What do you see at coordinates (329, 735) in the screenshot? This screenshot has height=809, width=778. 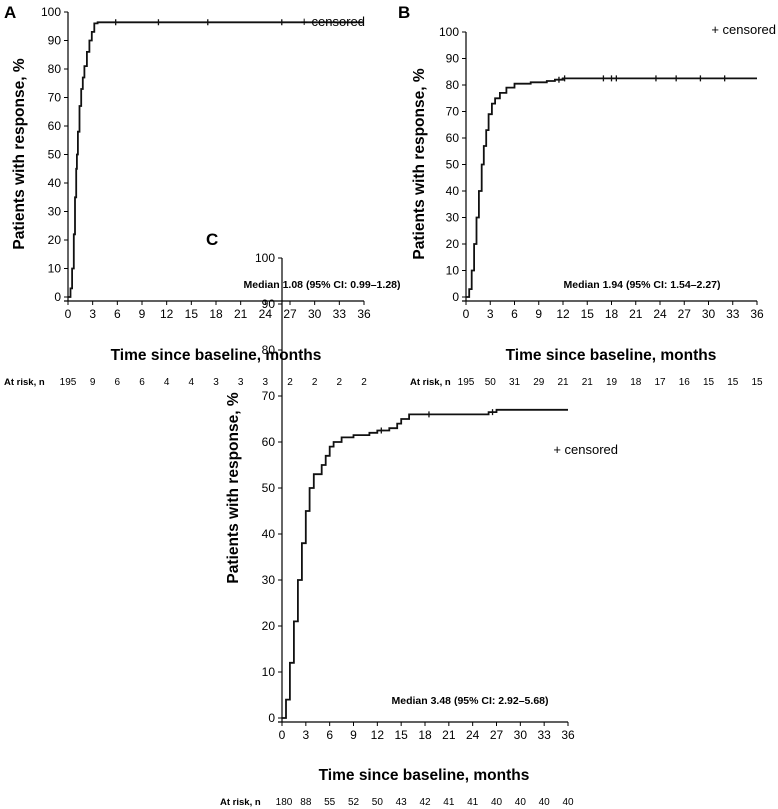 I see `x-tick-label: 6` at bounding box center [329, 735].